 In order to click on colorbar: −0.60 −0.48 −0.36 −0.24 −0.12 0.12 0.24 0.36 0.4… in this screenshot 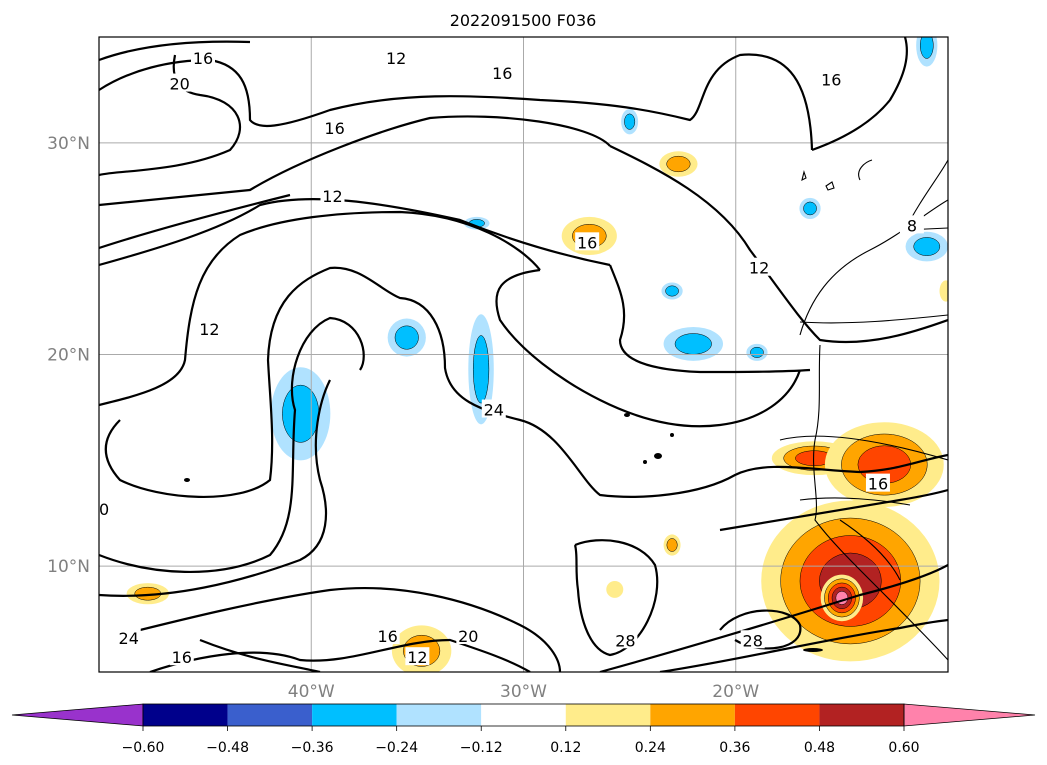, I will do `click(523, 729)`.